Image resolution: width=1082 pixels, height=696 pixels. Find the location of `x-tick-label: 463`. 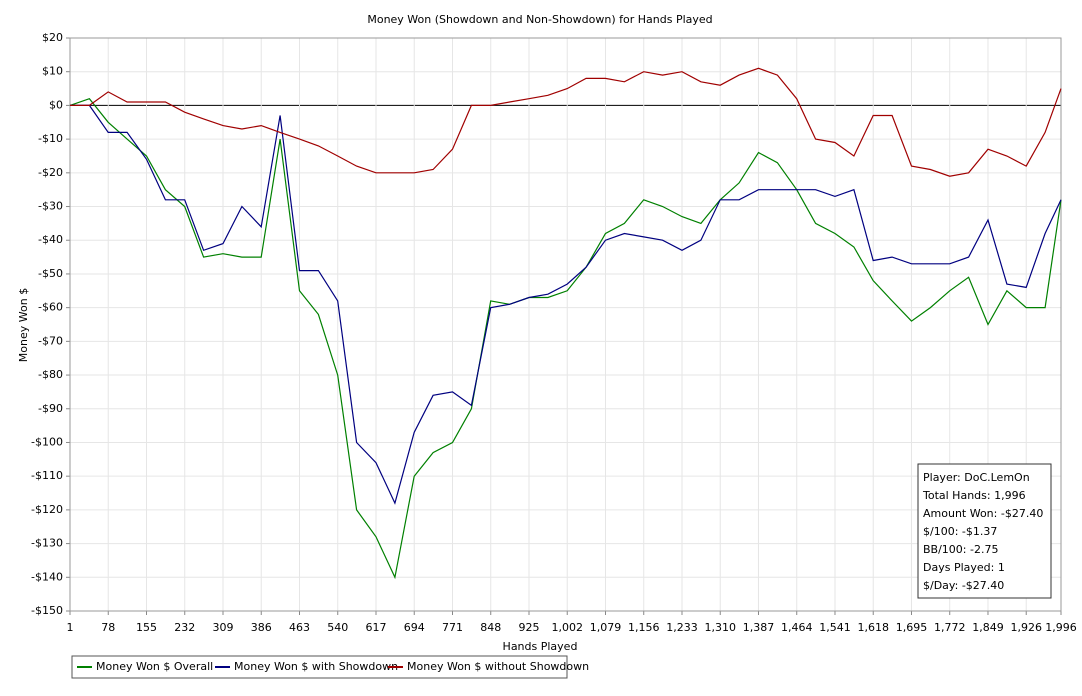

x-tick-label: 463 is located at coordinates (299, 627).